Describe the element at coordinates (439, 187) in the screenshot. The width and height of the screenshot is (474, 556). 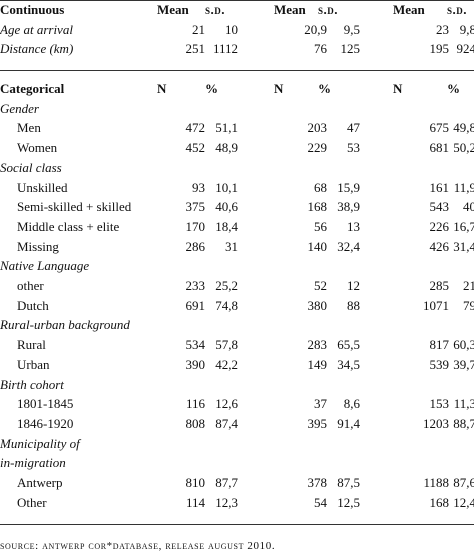
I see `cell-value: 161` at that location.